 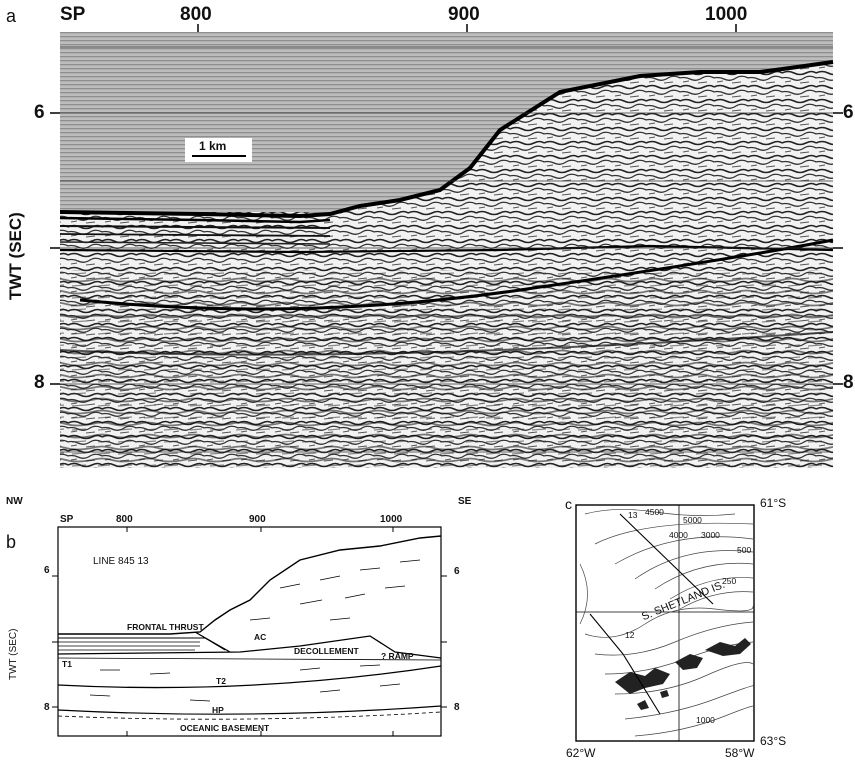 I want to click on location-map, so click(x=665, y=623).